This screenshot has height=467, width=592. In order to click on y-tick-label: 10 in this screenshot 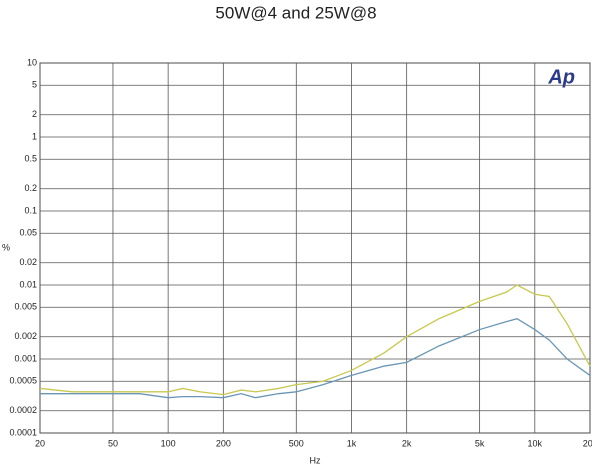, I will do `click(32, 62)`.